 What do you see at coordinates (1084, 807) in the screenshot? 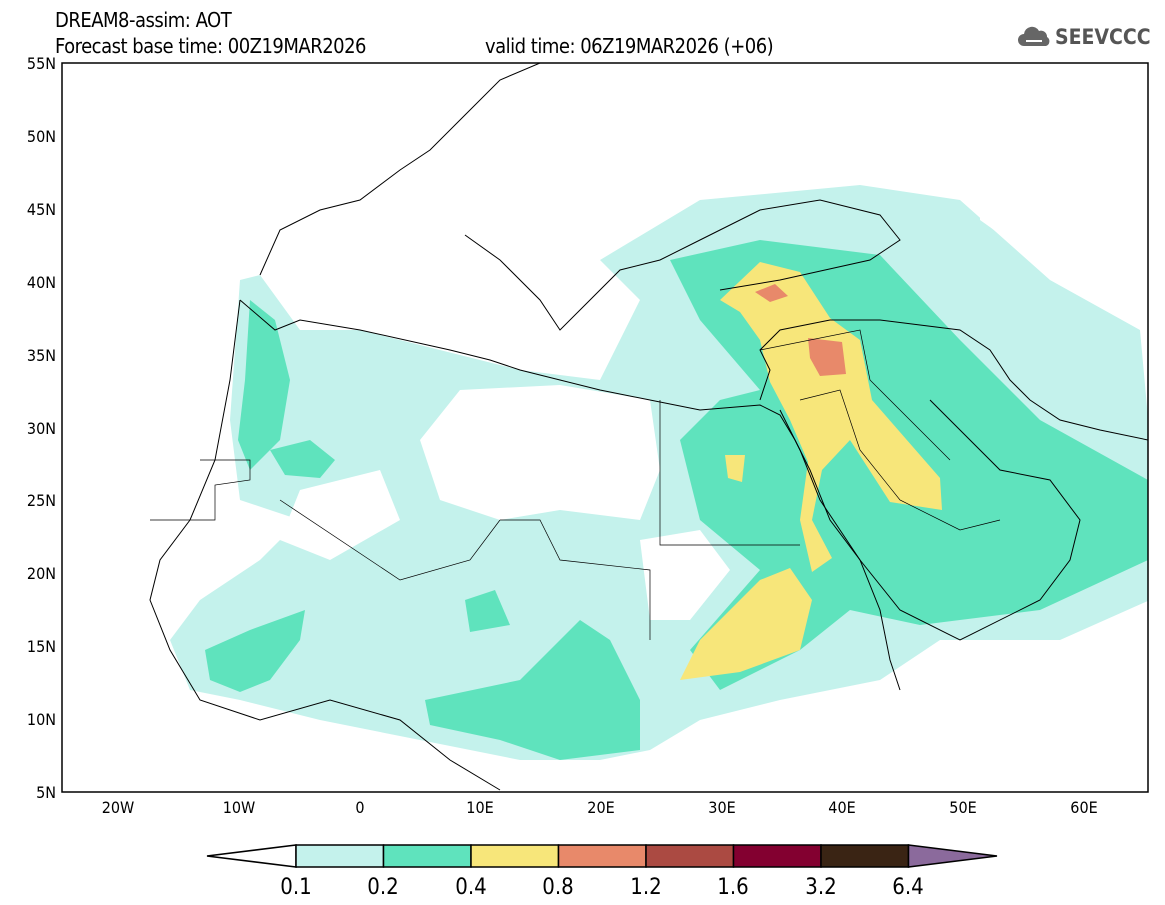
I see `lon-label: 60E` at bounding box center [1084, 807].